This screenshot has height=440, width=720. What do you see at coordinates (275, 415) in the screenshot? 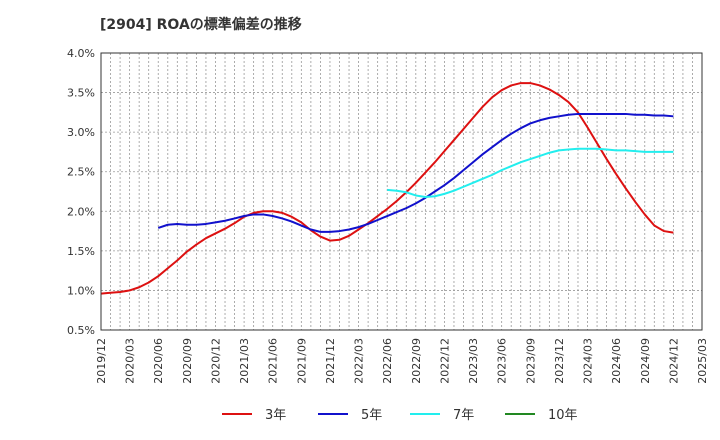
I see `legend-label: 3年` at bounding box center [275, 415].